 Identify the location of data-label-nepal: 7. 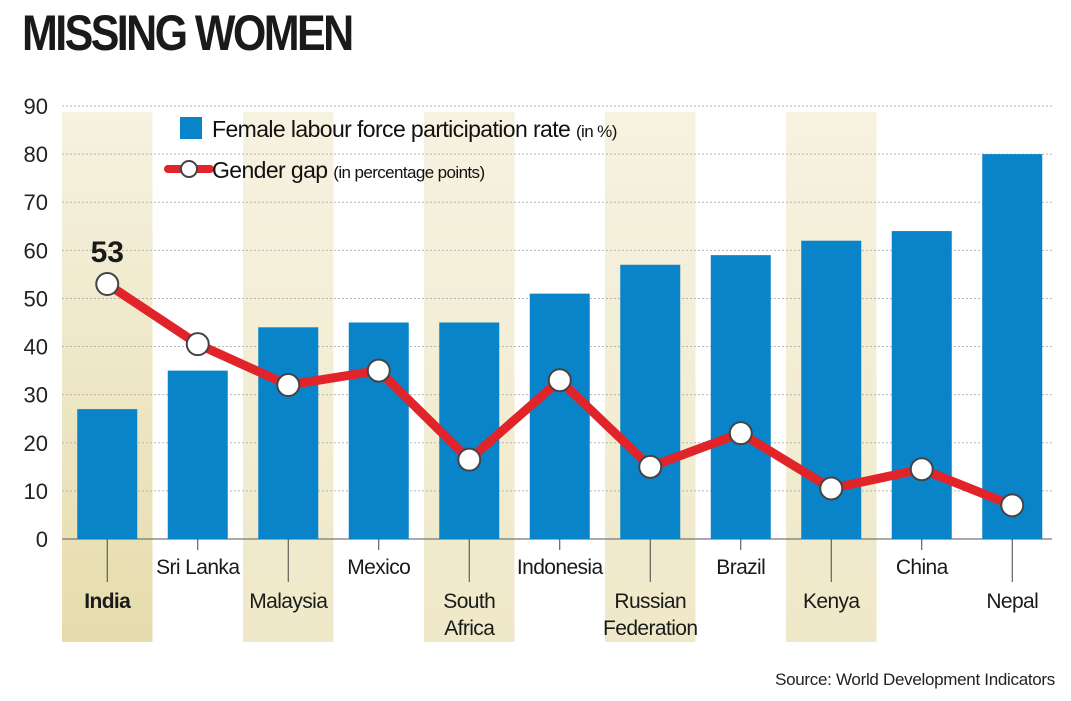
(1012, 473).